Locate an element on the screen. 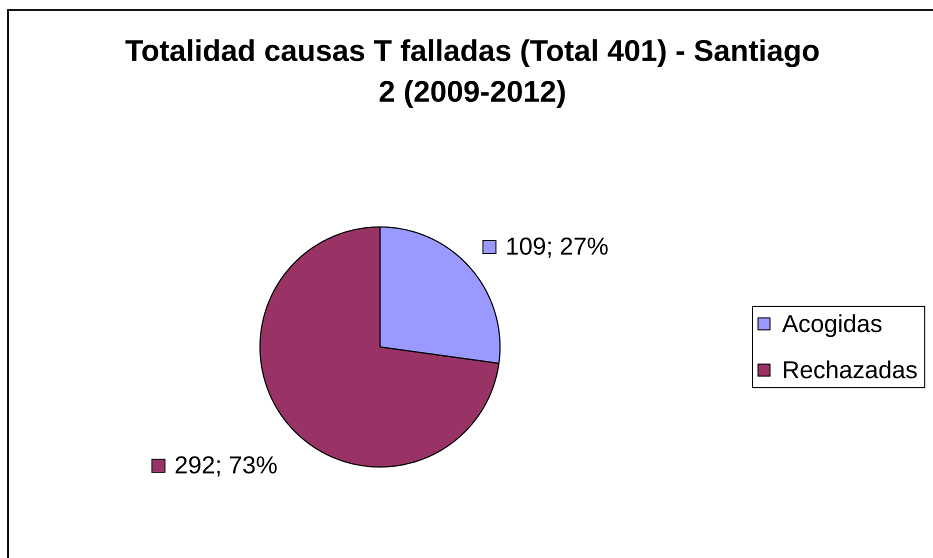 The height and width of the screenshot is (558, 933). legend-label: Acogidas is located at coordinates (832, 326).